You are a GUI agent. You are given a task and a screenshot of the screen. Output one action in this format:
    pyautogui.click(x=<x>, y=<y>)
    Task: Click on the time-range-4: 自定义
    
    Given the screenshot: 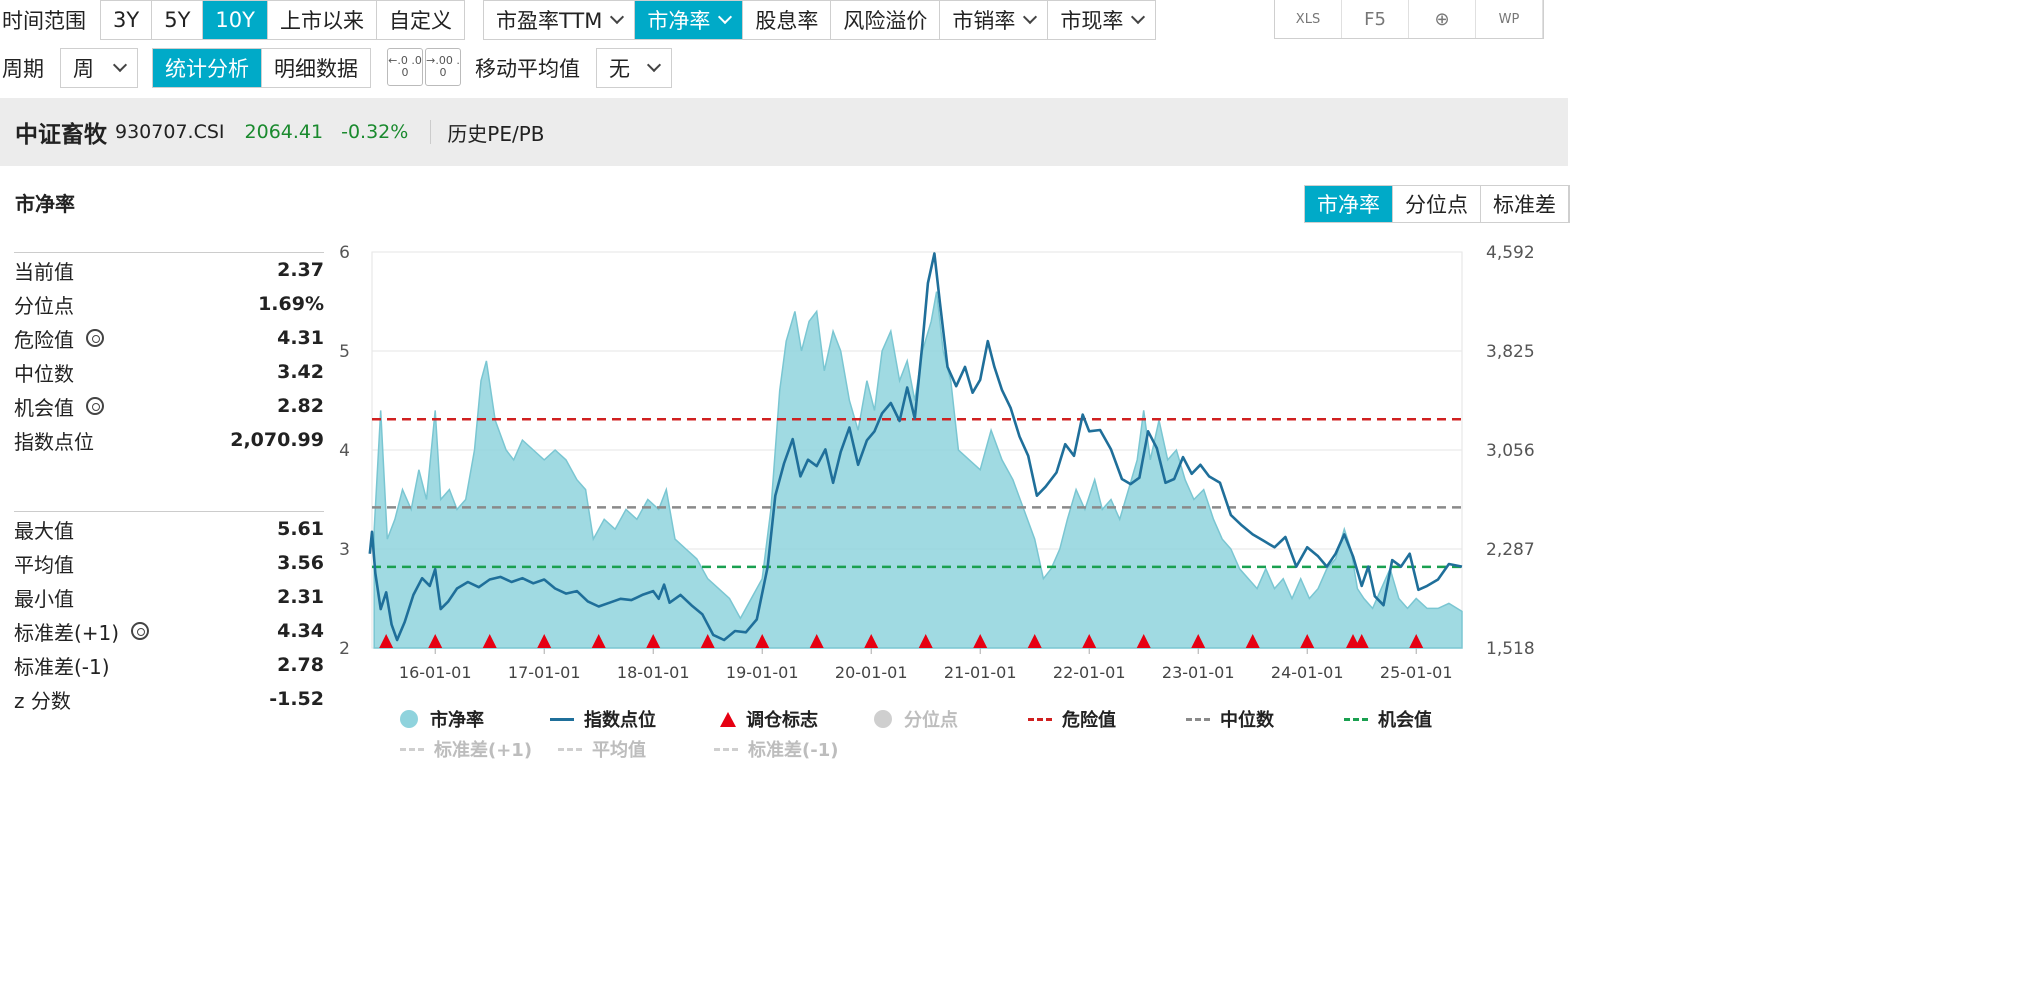 What is the action you would take?
    pyautogui.click(x=420, y=21)
    